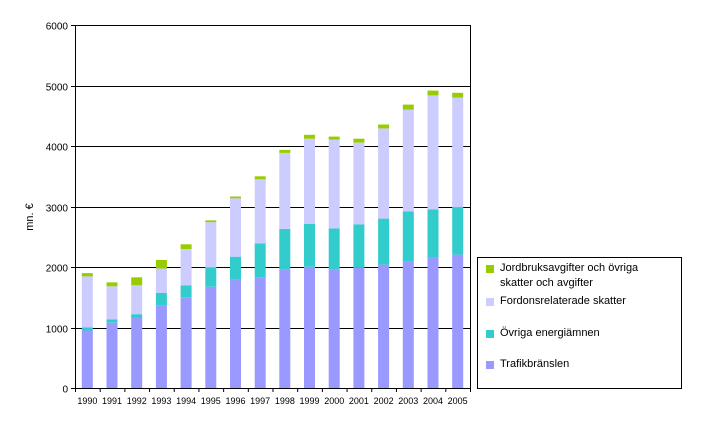  I want to click on x-tick-label: 1990, so click(87, 401).